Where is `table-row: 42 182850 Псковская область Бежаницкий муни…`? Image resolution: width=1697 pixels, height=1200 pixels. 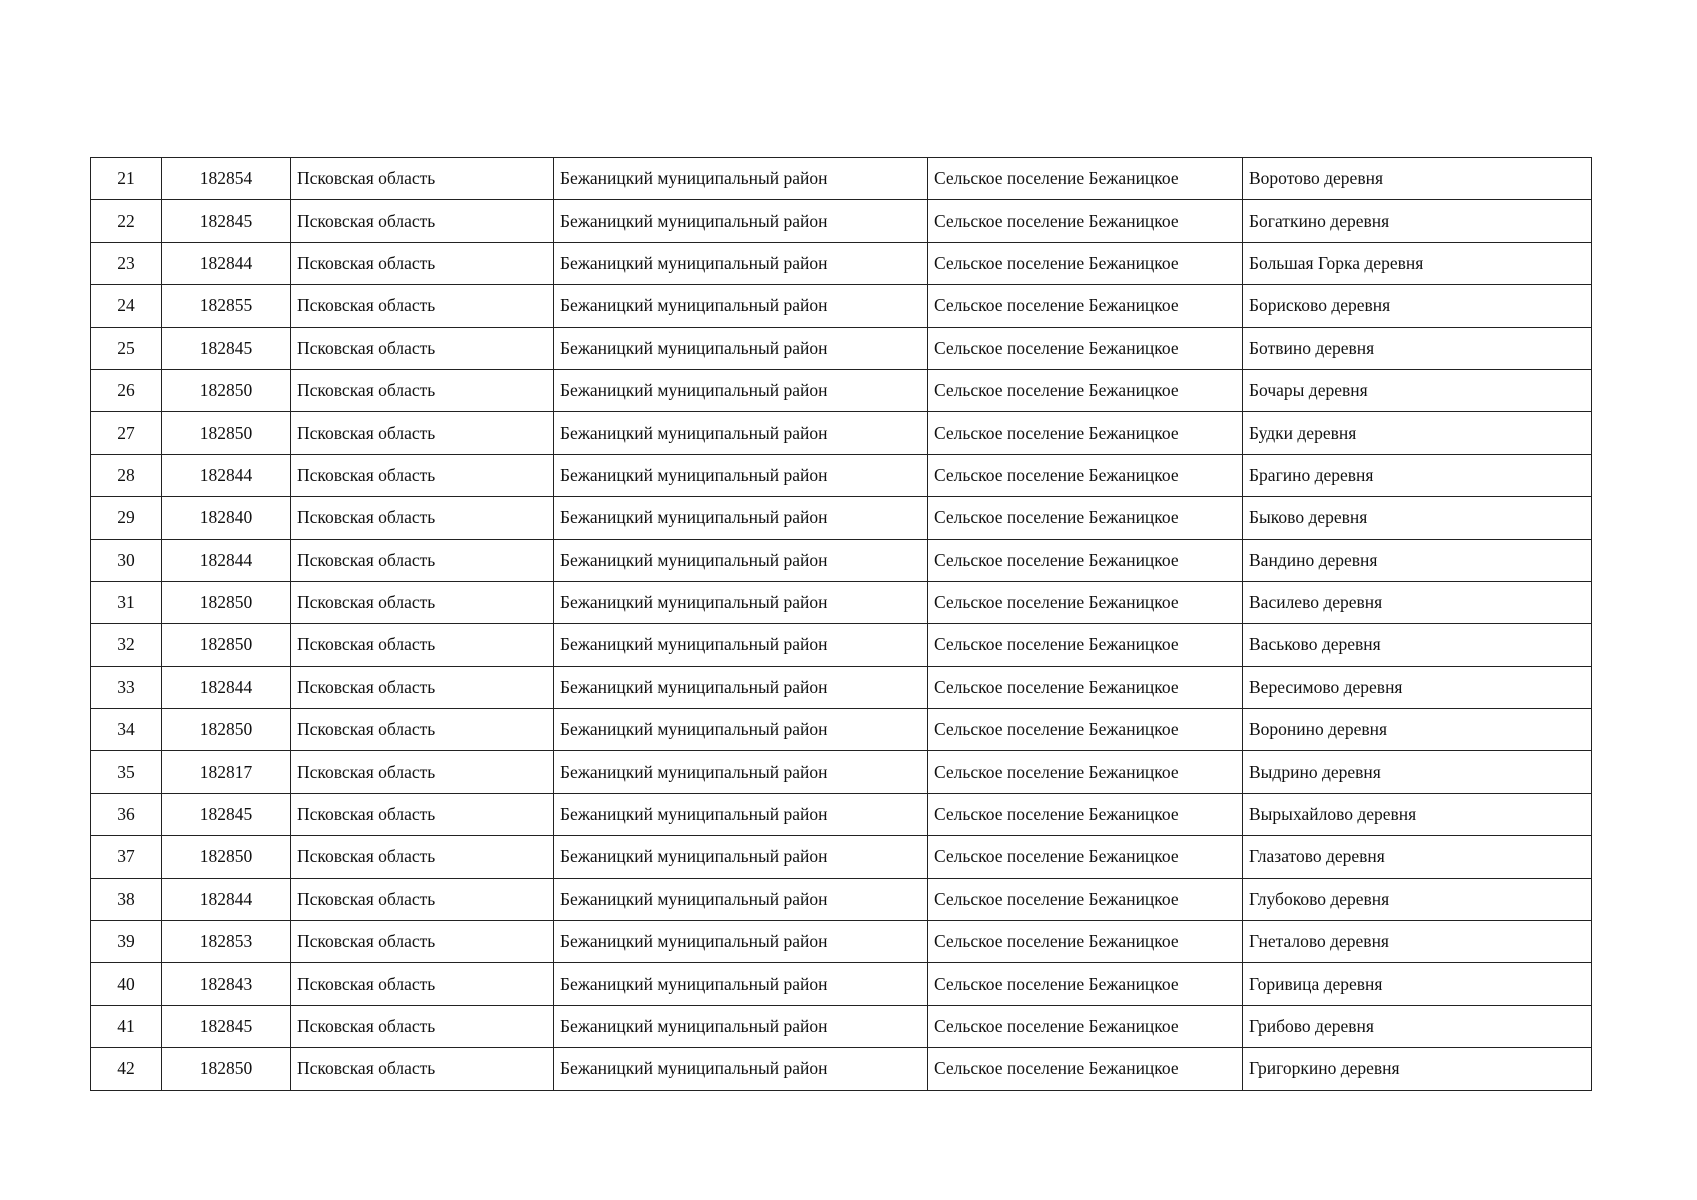 table-row: 42 182850 Псковская область Бежаницкий муни… is located at coordinates (841, 1069).